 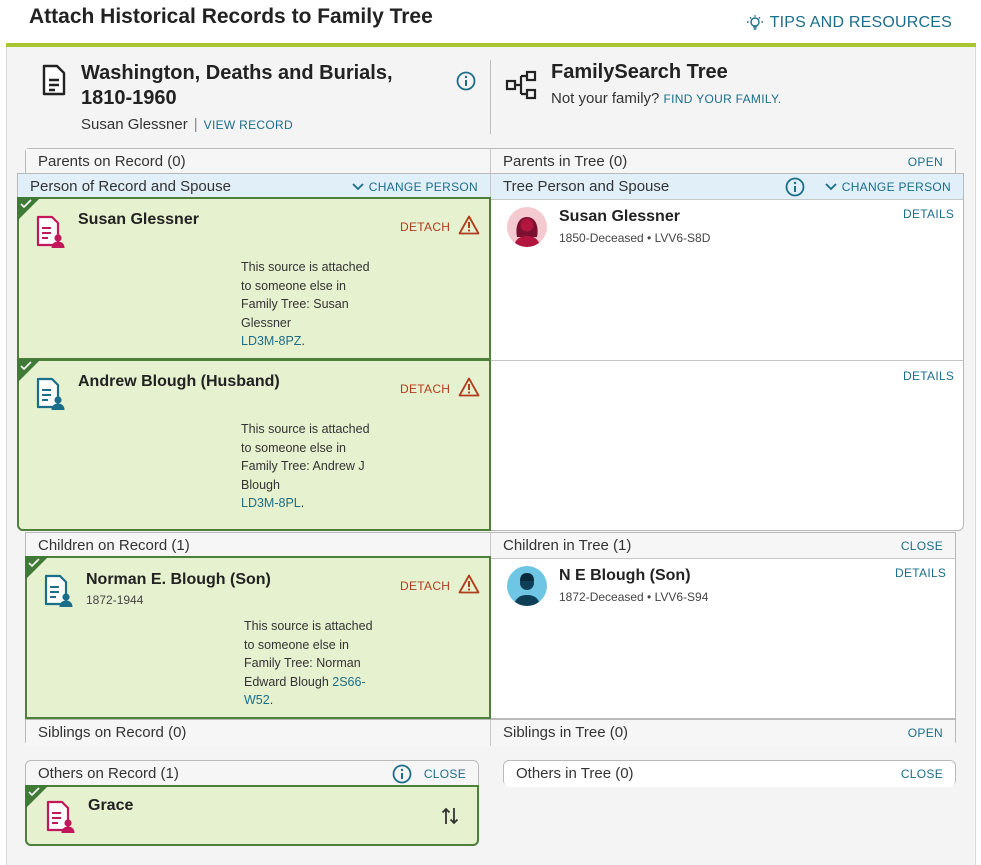 I want to click on others-on-record-header: Others on Record (1) CLOSE, so click(x=252, y=774).